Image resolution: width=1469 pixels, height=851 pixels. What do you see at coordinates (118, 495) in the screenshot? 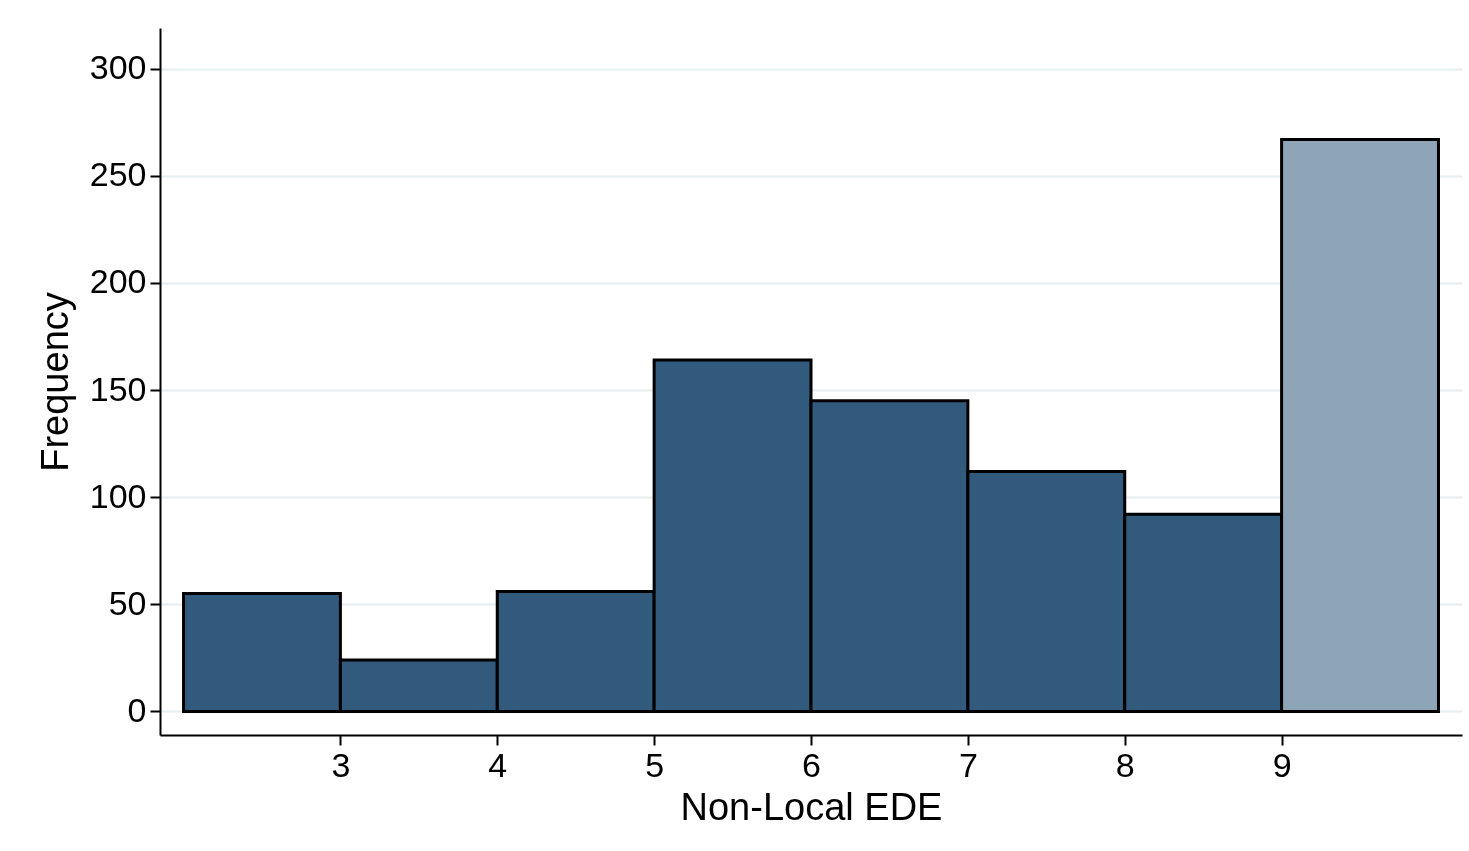
I see `y-tick-label: 100` at bounding box center [118, 495].